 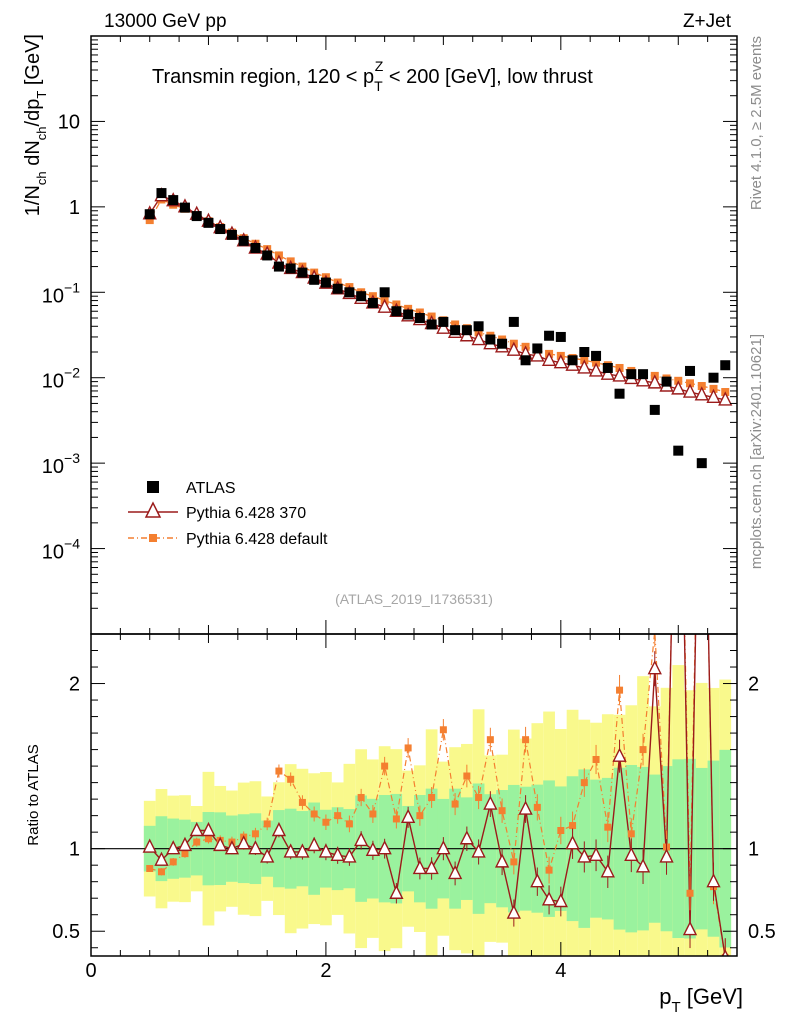 What do you see at coordinates (69, 122) in the screenshot?
I see `y-tick-label: 10` at bounding box center [69, 122].